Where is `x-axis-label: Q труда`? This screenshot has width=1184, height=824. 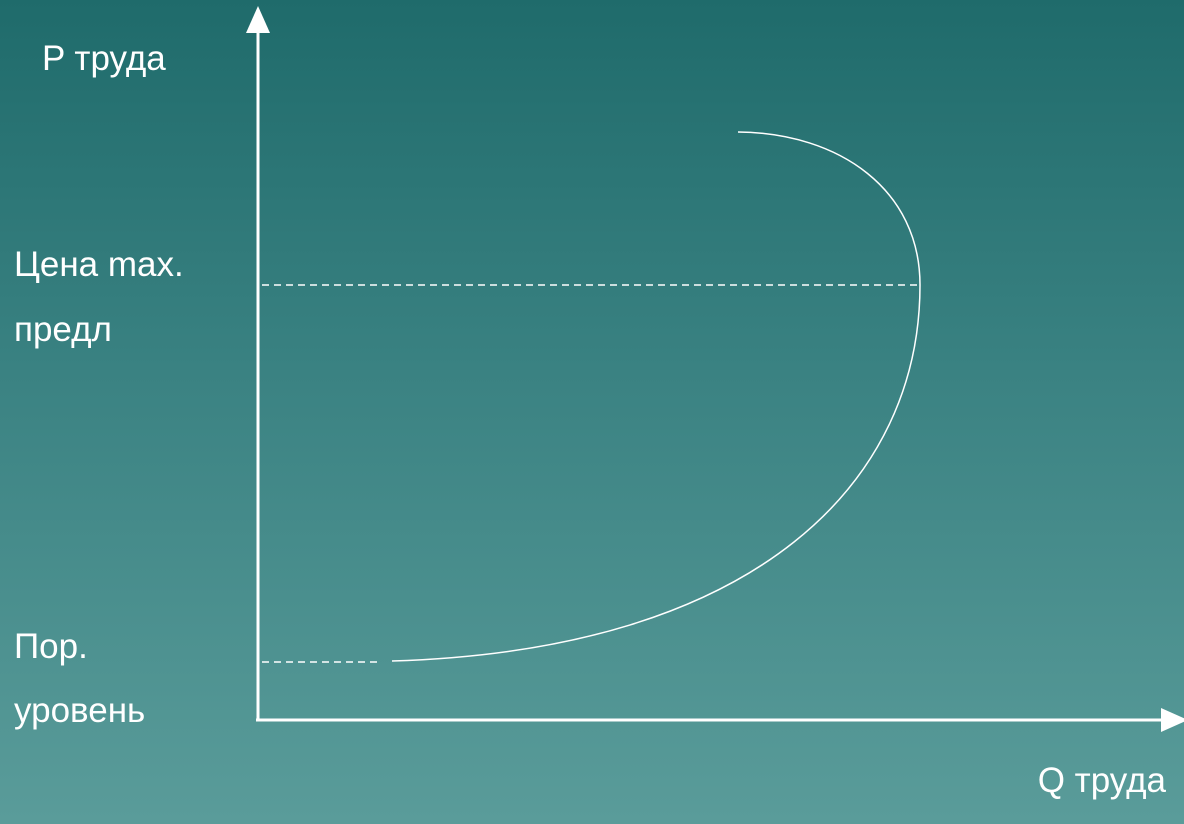
x-axis-label: Q труда is located at coordinates (1101, 780).